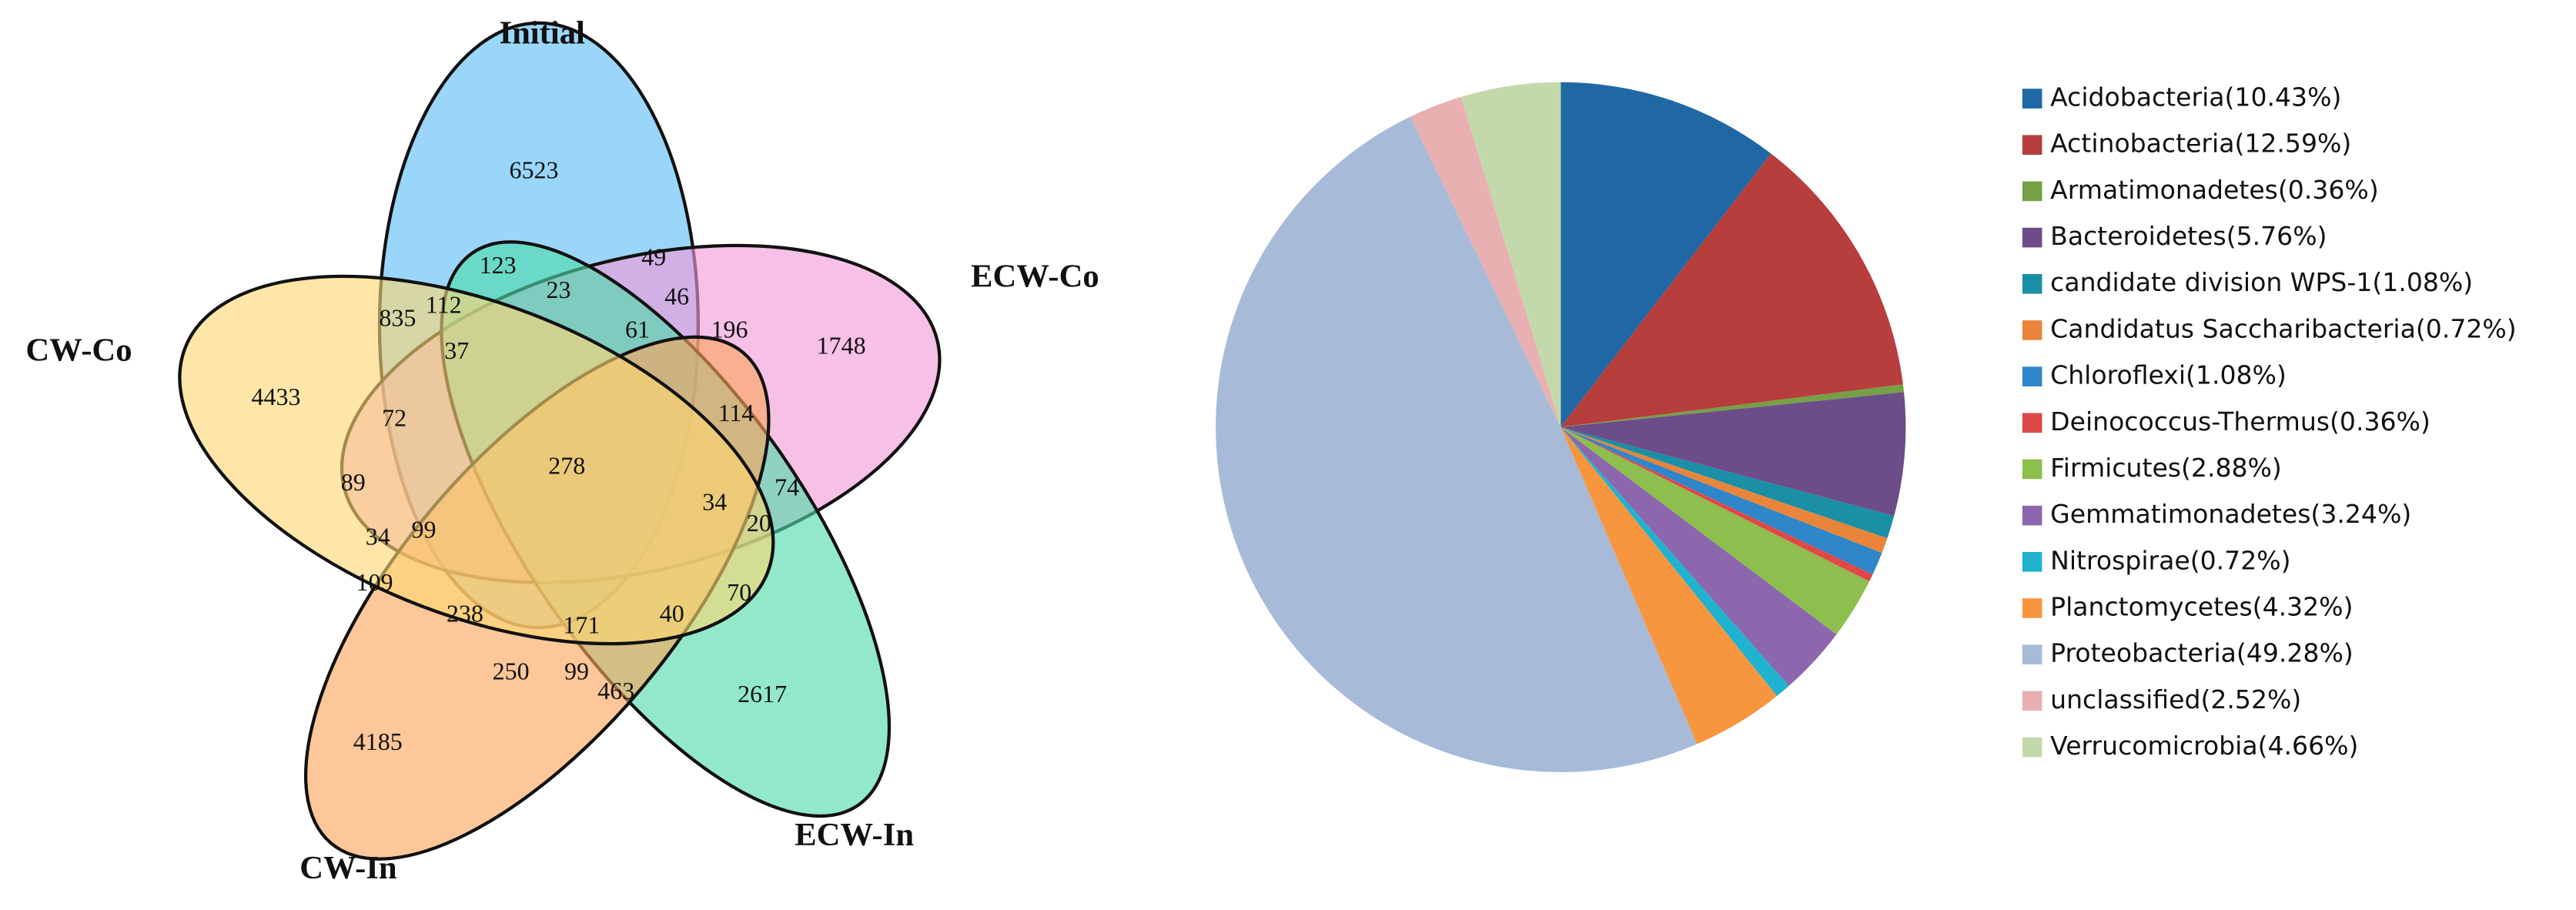 The width and height of the screenshot is (2576, 910). What do you see at coordinates (2261, 282) in the screenshot?
I see `legend-label: candidate division WPS-1(1.08%)` at bounding box center [2261, 282].